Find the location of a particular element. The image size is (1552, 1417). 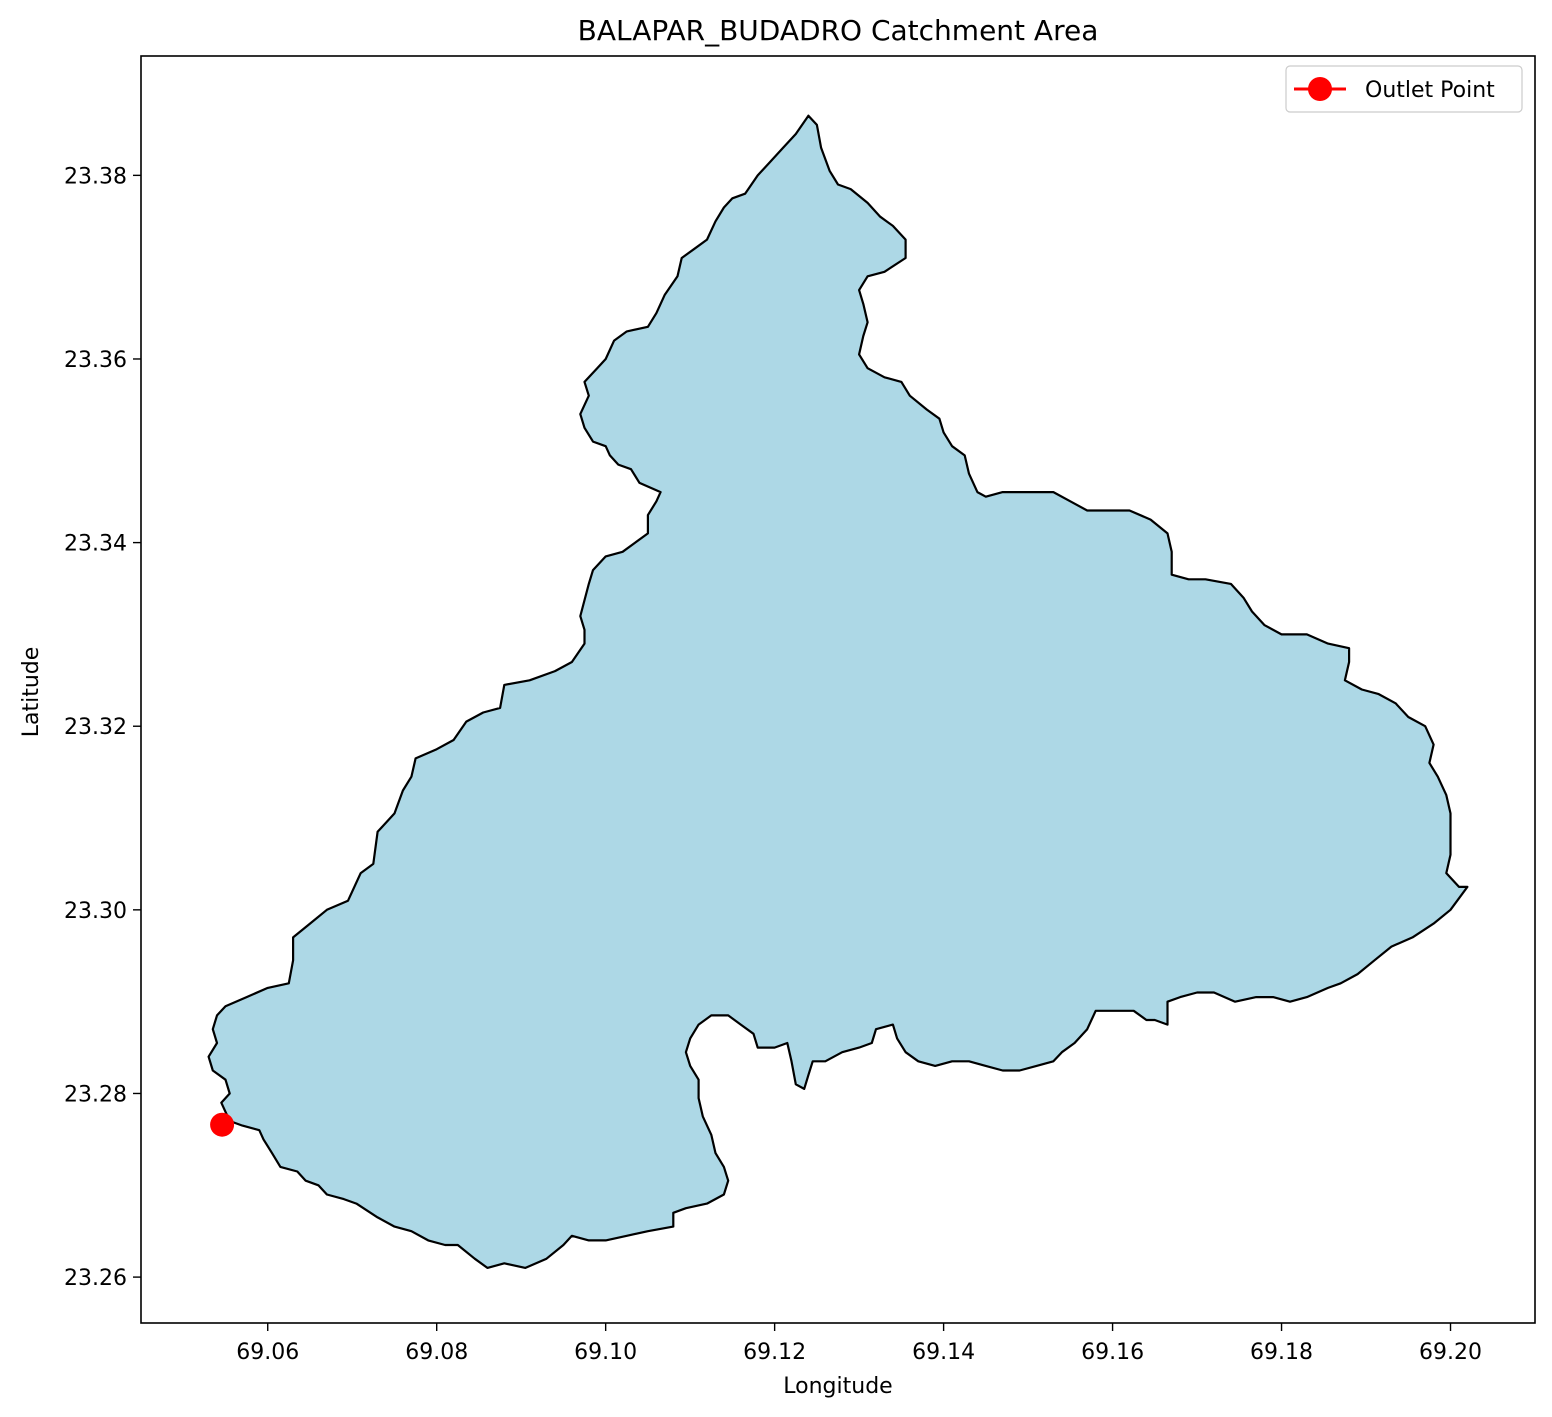

x-axis-label: Longitude is located at coordinates (837, 1386).